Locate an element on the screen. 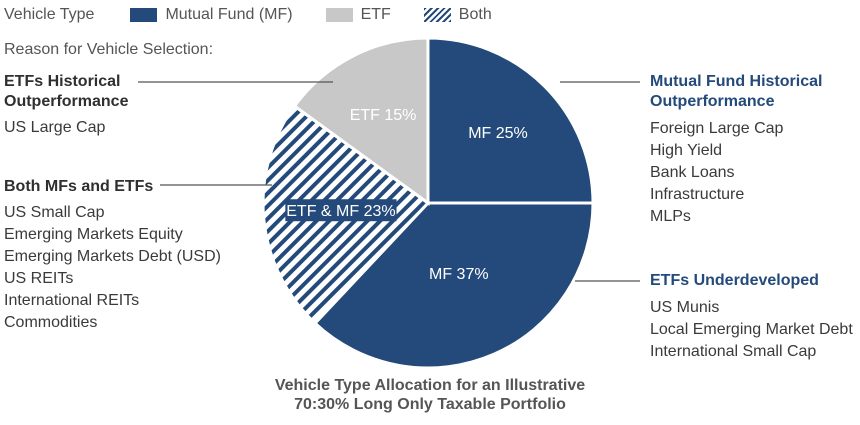 The width and height of the screenshot is (860, 425). legend-swatch-etf is located at coordinates (339, 15).